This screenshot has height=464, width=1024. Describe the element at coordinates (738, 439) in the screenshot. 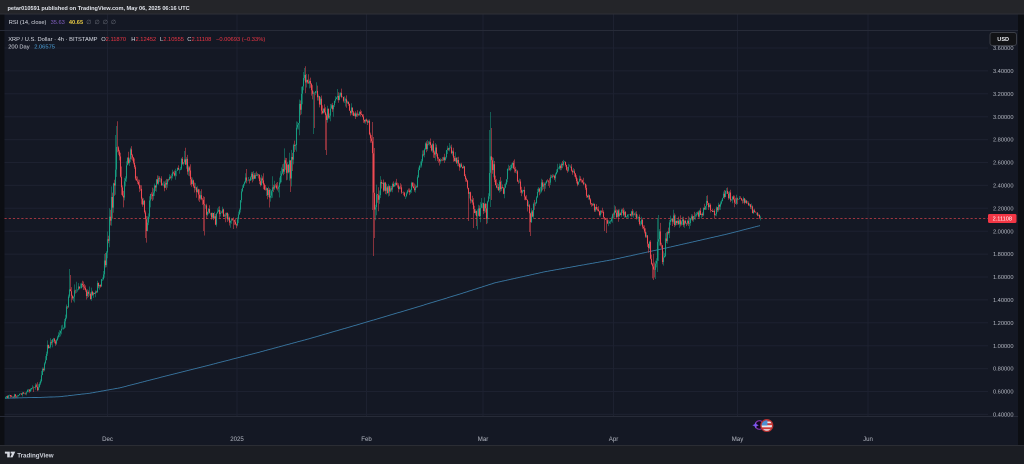

I see `svg-text: May` at that location.